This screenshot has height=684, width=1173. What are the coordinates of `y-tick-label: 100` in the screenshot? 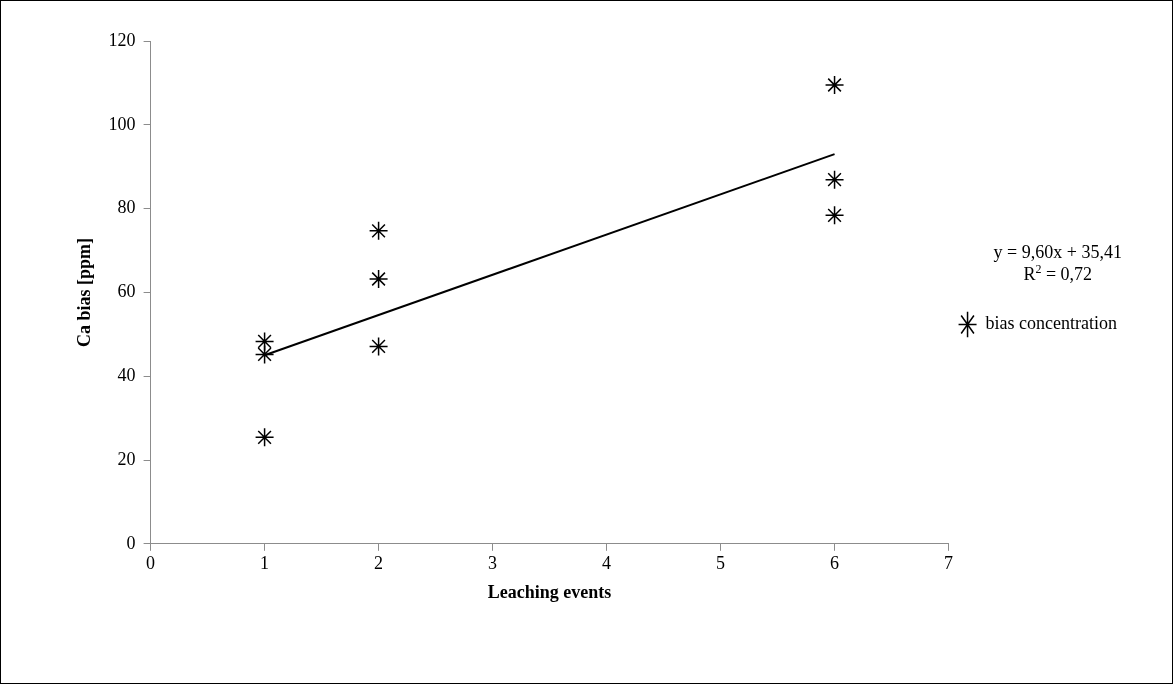 It's located at (122, 123).